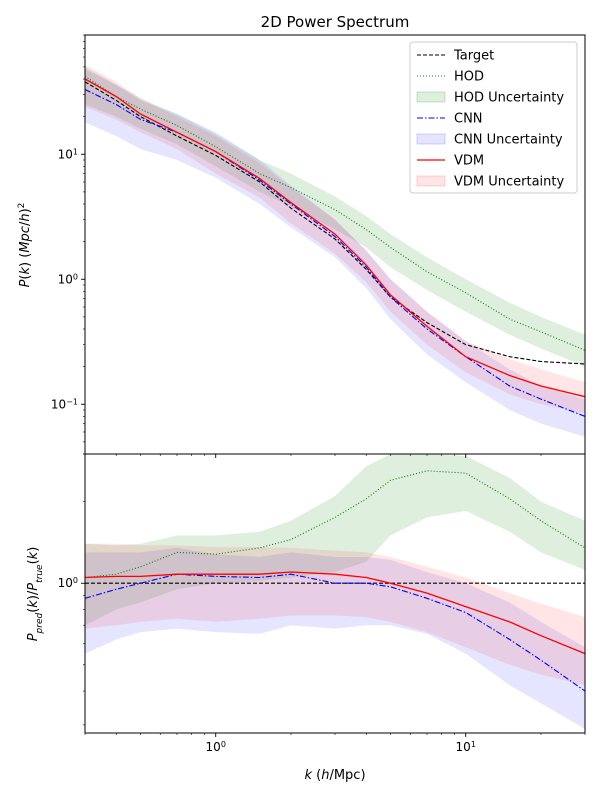 The width and height of the screenshot is (600, 800). What do you see at coordinates (466, 747) in the screenshot?
I see `x-tick-label: 101` at bounding box center [466, 747].